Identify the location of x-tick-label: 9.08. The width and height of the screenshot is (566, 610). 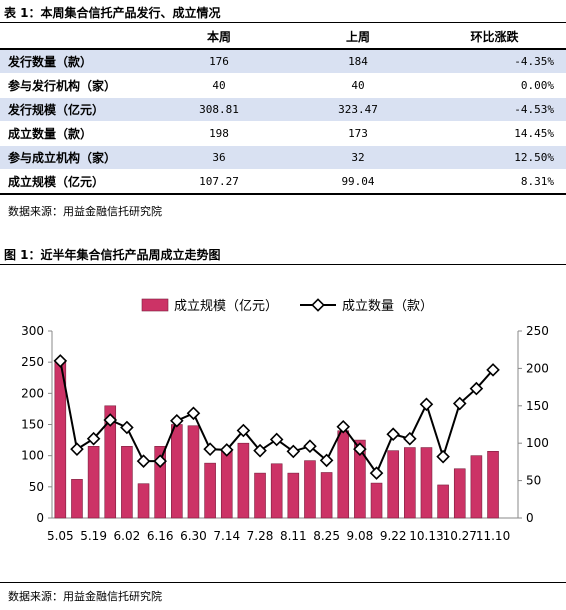
(360, 536).